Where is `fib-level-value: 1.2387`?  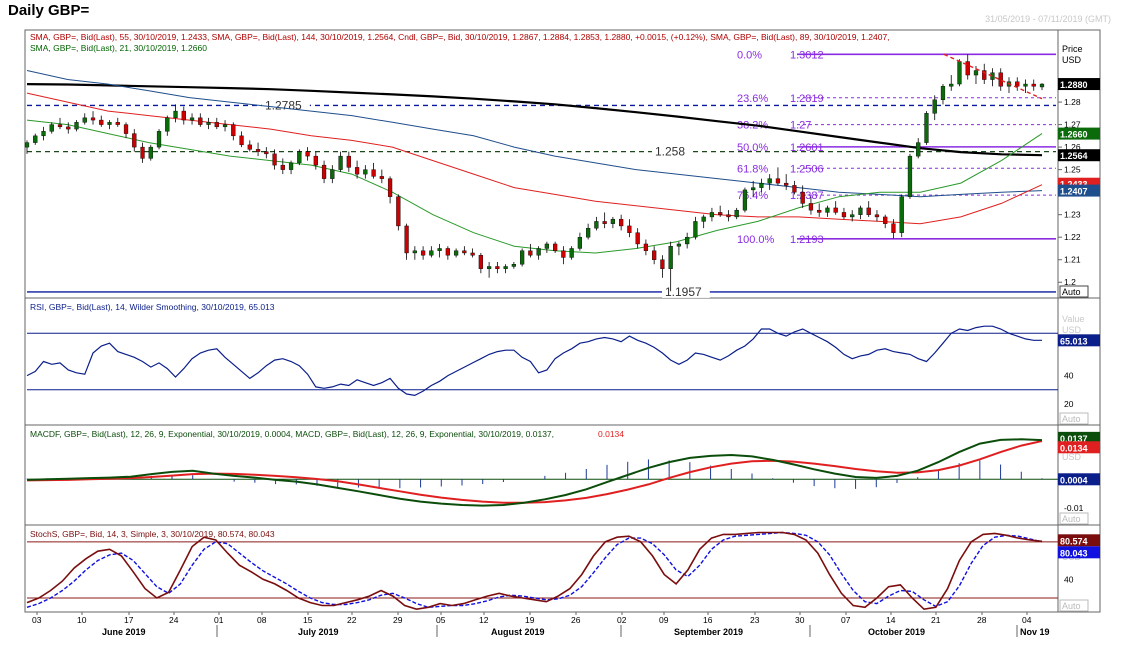
fib-level-value: 1.2387 is located at coordinates (807, 196).